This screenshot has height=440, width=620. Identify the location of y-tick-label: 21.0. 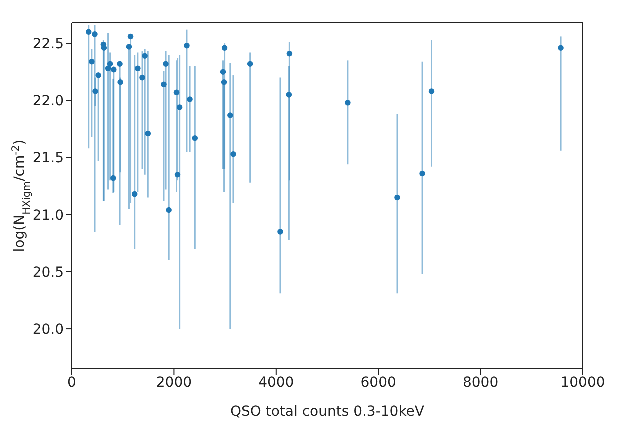
(48, 216).